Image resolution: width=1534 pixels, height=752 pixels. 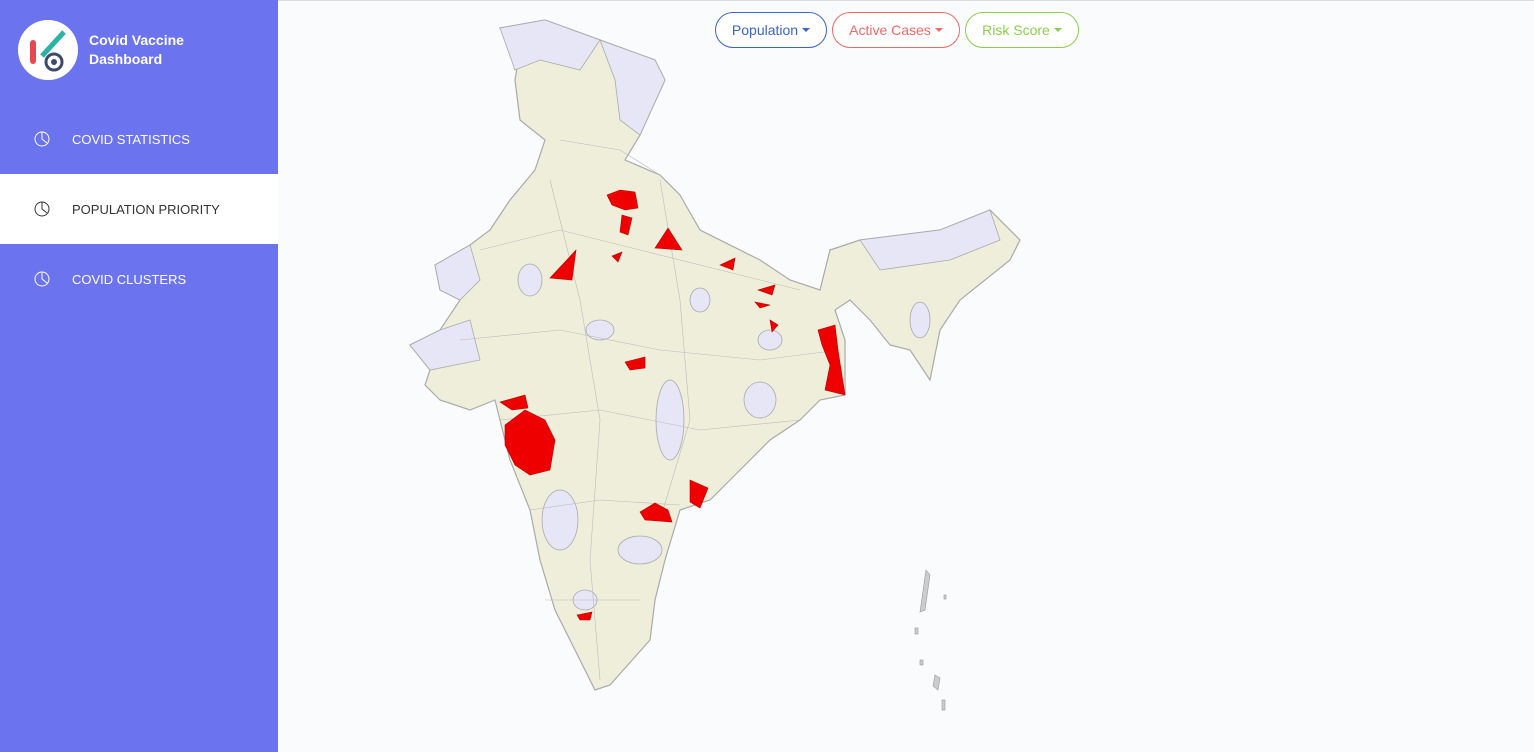 What do you see at coordinates (906, 0) in the screenshot?
I see `top-border` at bounding box center [906, 0].